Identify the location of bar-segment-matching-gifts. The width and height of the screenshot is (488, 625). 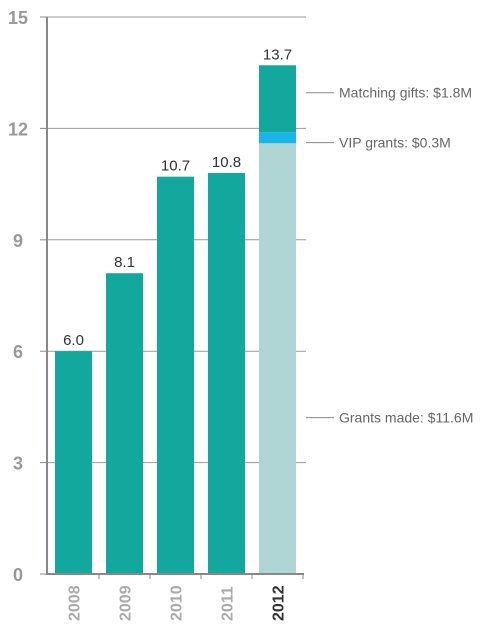
(277, 99).